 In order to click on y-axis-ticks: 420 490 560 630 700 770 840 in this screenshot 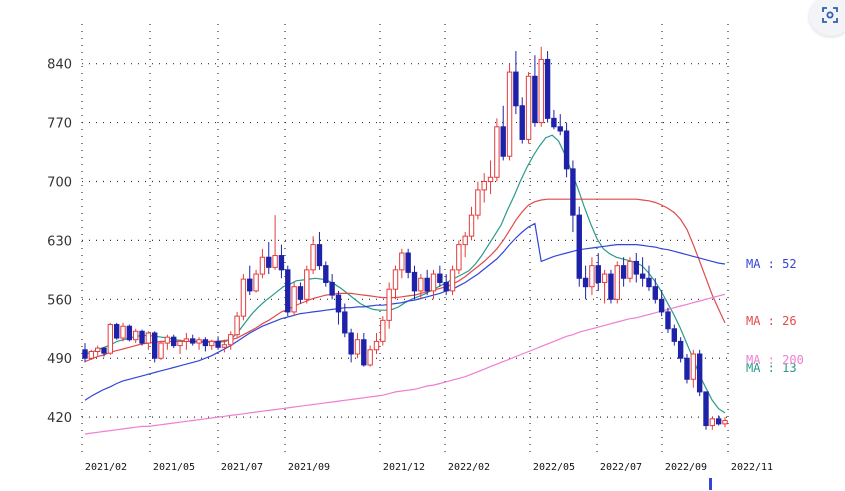, I will do `click(59, 242)`.